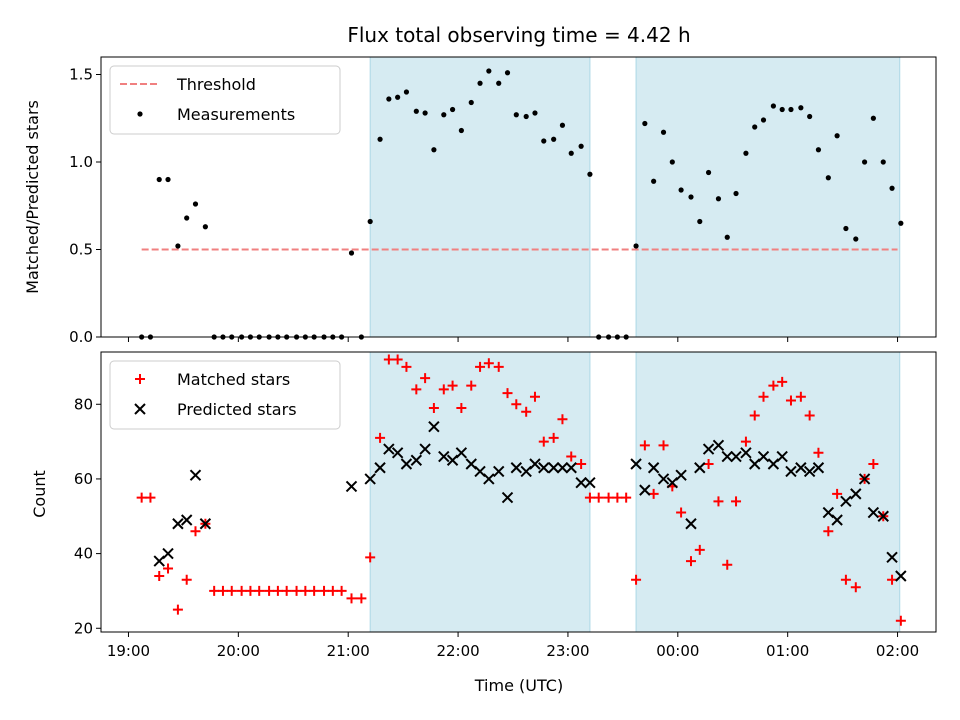 This screenshot has height=720, width=960. What do you see at coordinates (457, 651) in the screenshot?
I see `x-tick-label: 22:00` at bounding box center [457, 651].